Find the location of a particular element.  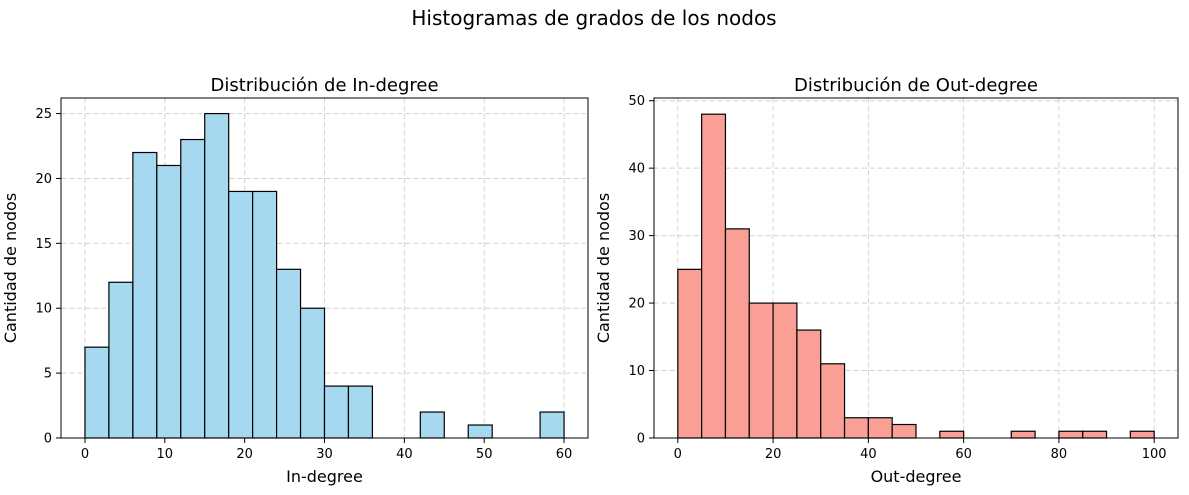

x-tick-label: 50 is located at coordinates (484, 454).